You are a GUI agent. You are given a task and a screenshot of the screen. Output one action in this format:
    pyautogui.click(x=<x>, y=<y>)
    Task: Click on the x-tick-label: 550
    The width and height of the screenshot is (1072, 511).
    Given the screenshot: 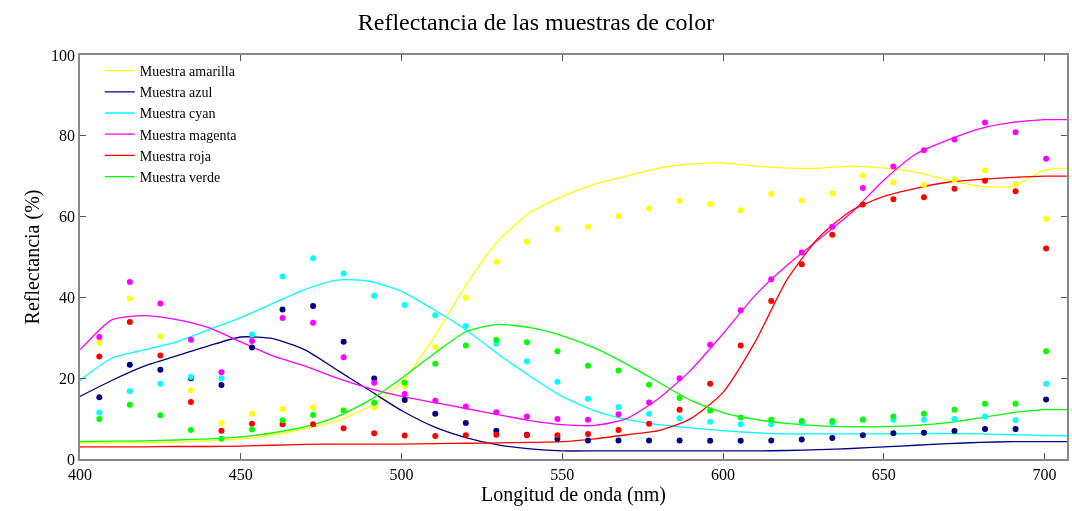 What is the action you would take?
    pyautogui.click(x=562, y=474)
    